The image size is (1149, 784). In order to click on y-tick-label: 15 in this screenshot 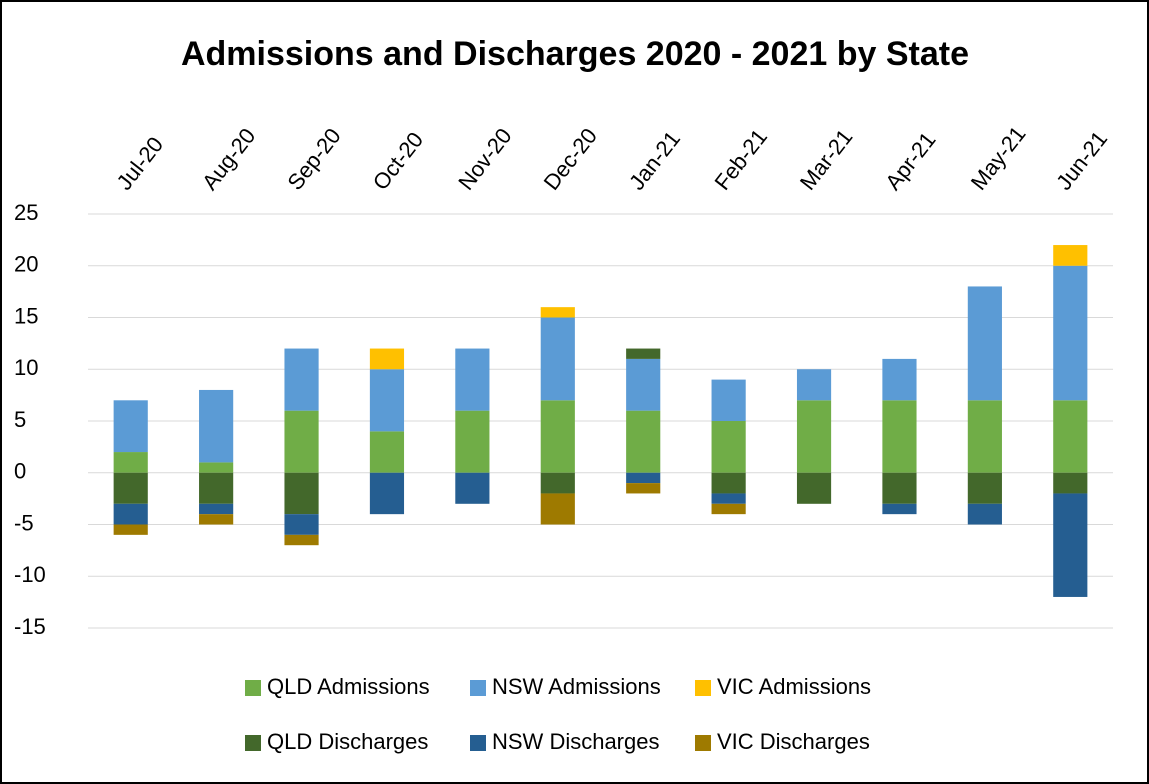, I will do `click(26, 315)`.